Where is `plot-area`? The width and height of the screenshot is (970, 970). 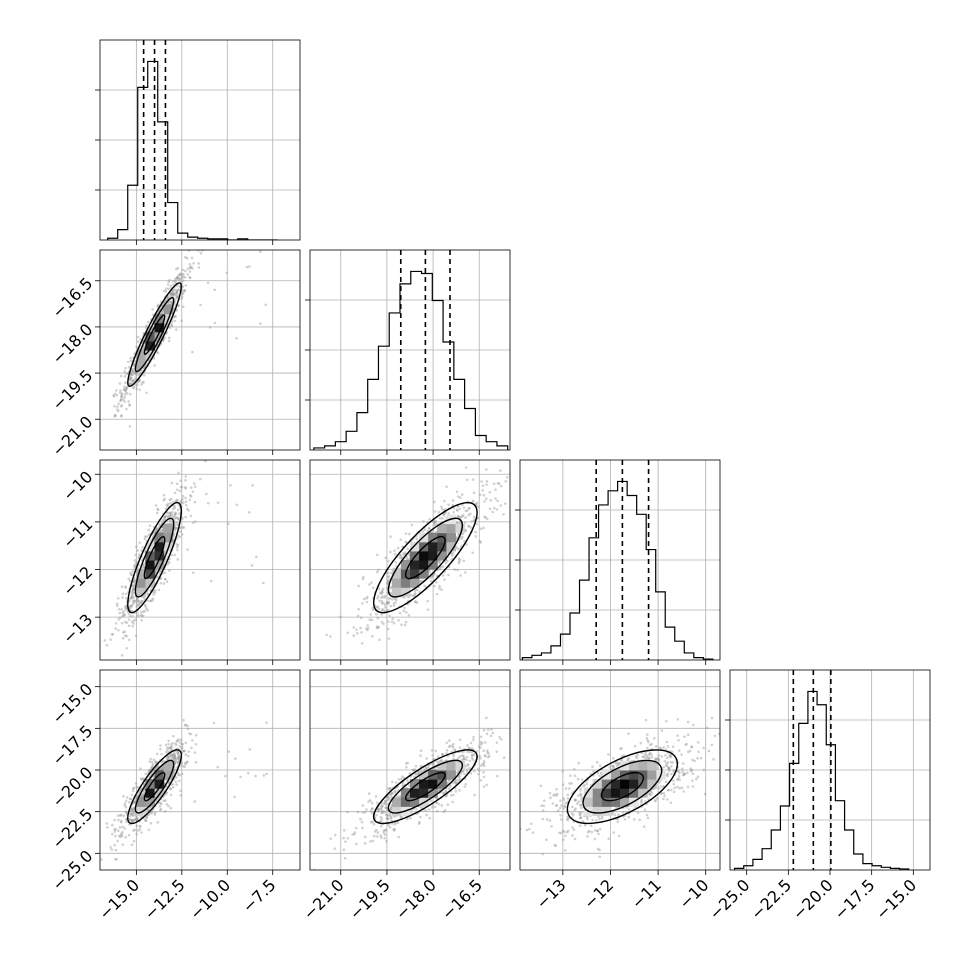 plot-area is located at coordinates (184, 789).